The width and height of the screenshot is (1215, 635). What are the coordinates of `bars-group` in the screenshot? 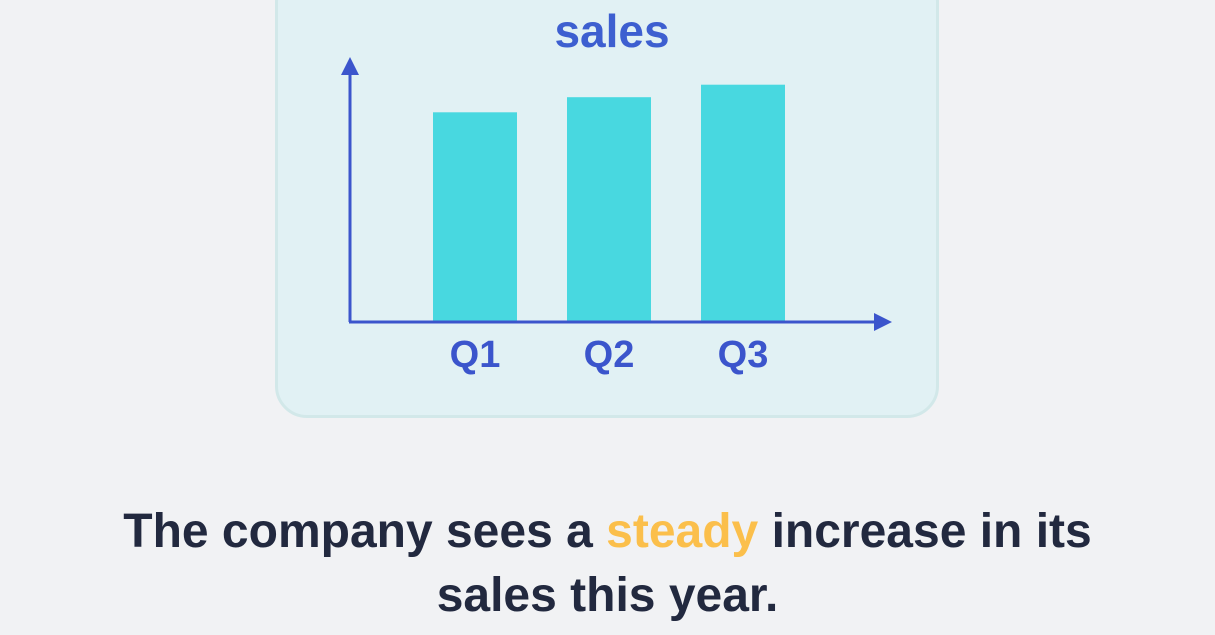 It's located at (609, 202).